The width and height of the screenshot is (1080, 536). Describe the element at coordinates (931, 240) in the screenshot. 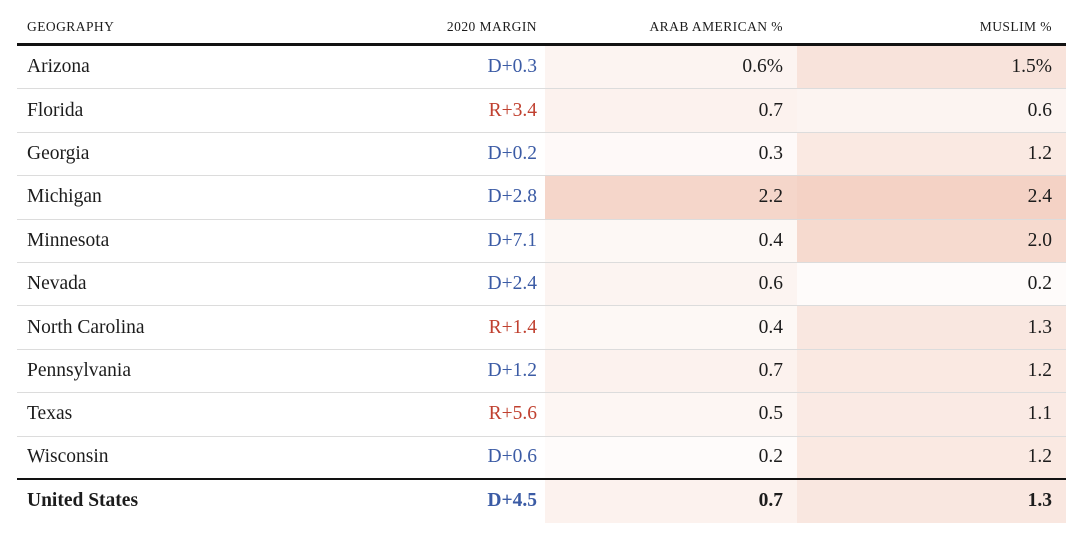

I see `muslim-cell: 2.0` at that location.